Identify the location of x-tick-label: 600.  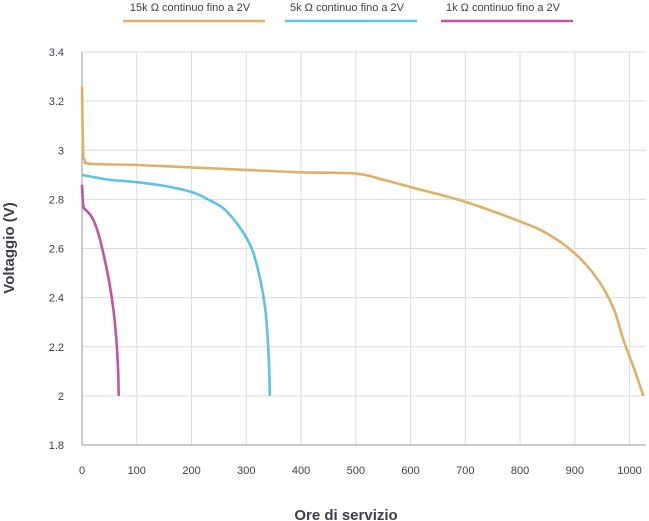
(410, 471).